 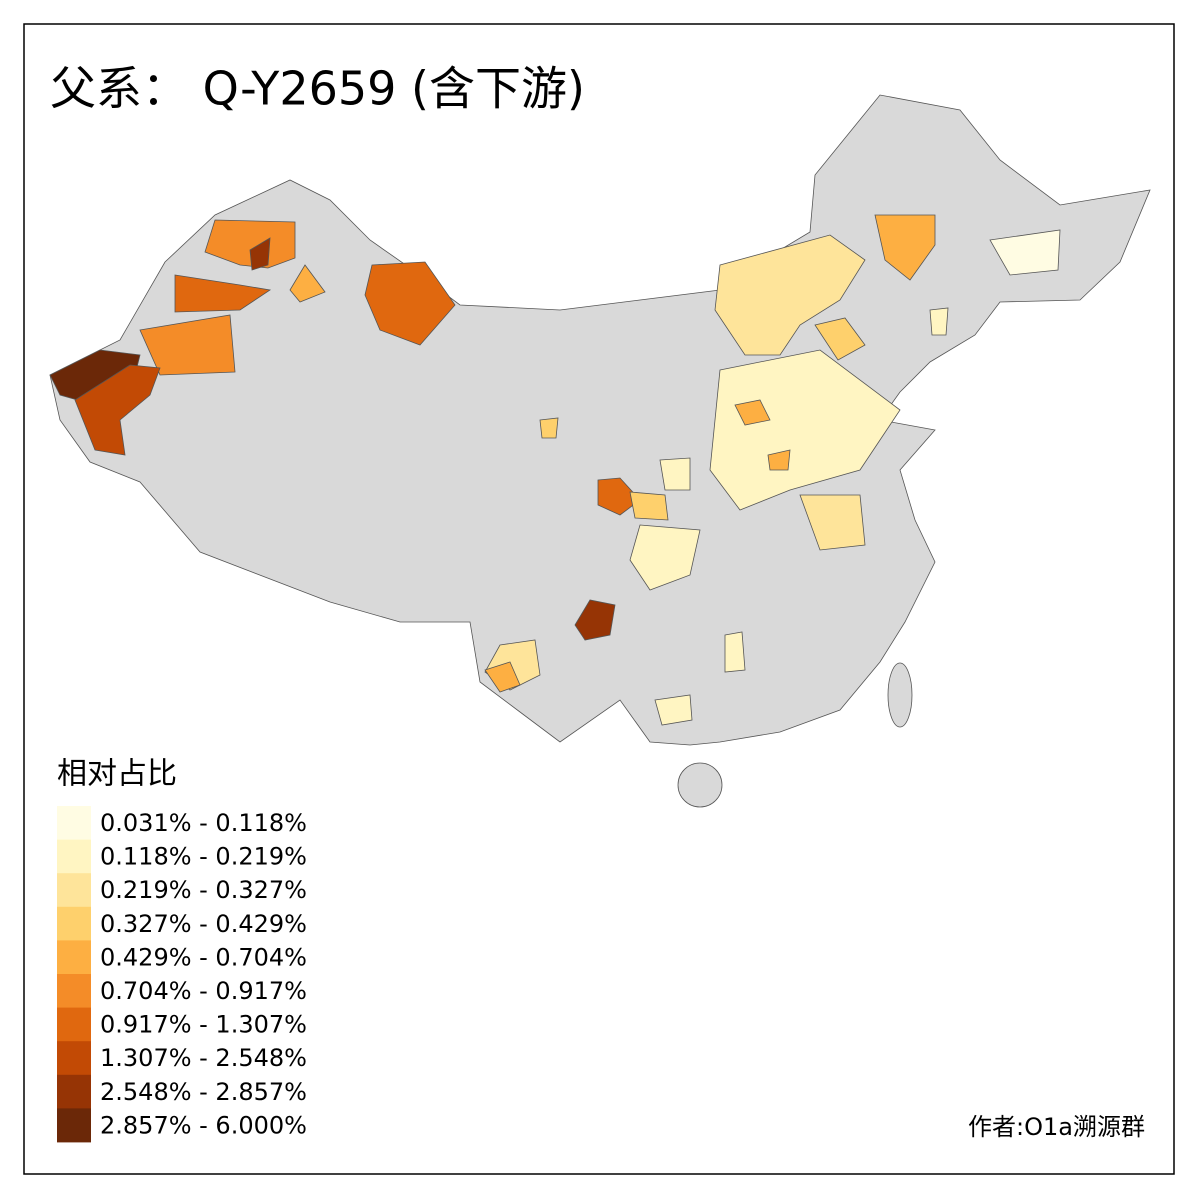 I want to click on legend-label: 2.548% - 2.857%, so click(x=203, y=1092).